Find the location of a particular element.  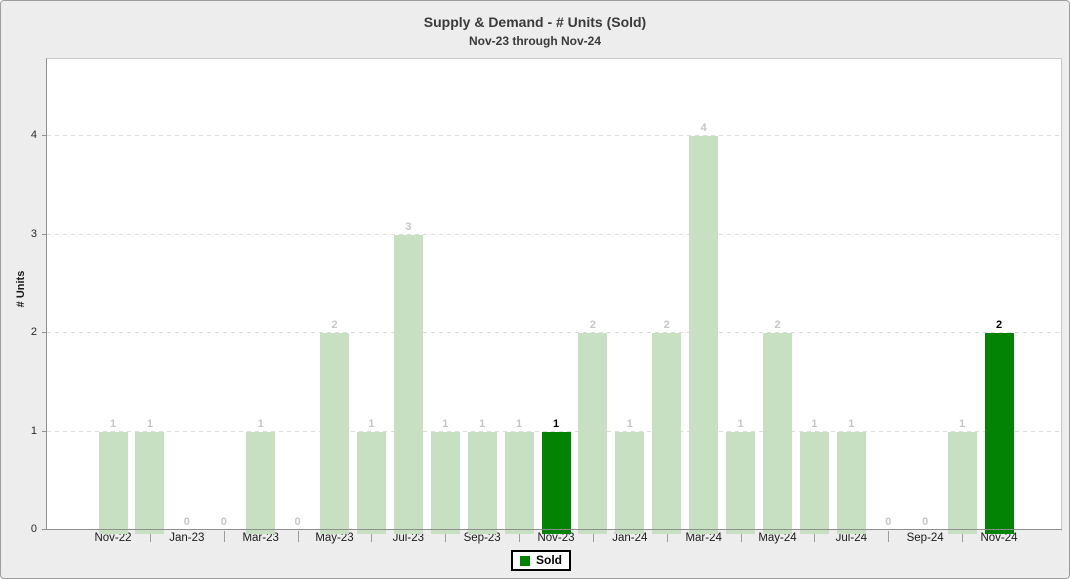

bar-value-label-oct-24: 1 is located at coordinates (962, 423).